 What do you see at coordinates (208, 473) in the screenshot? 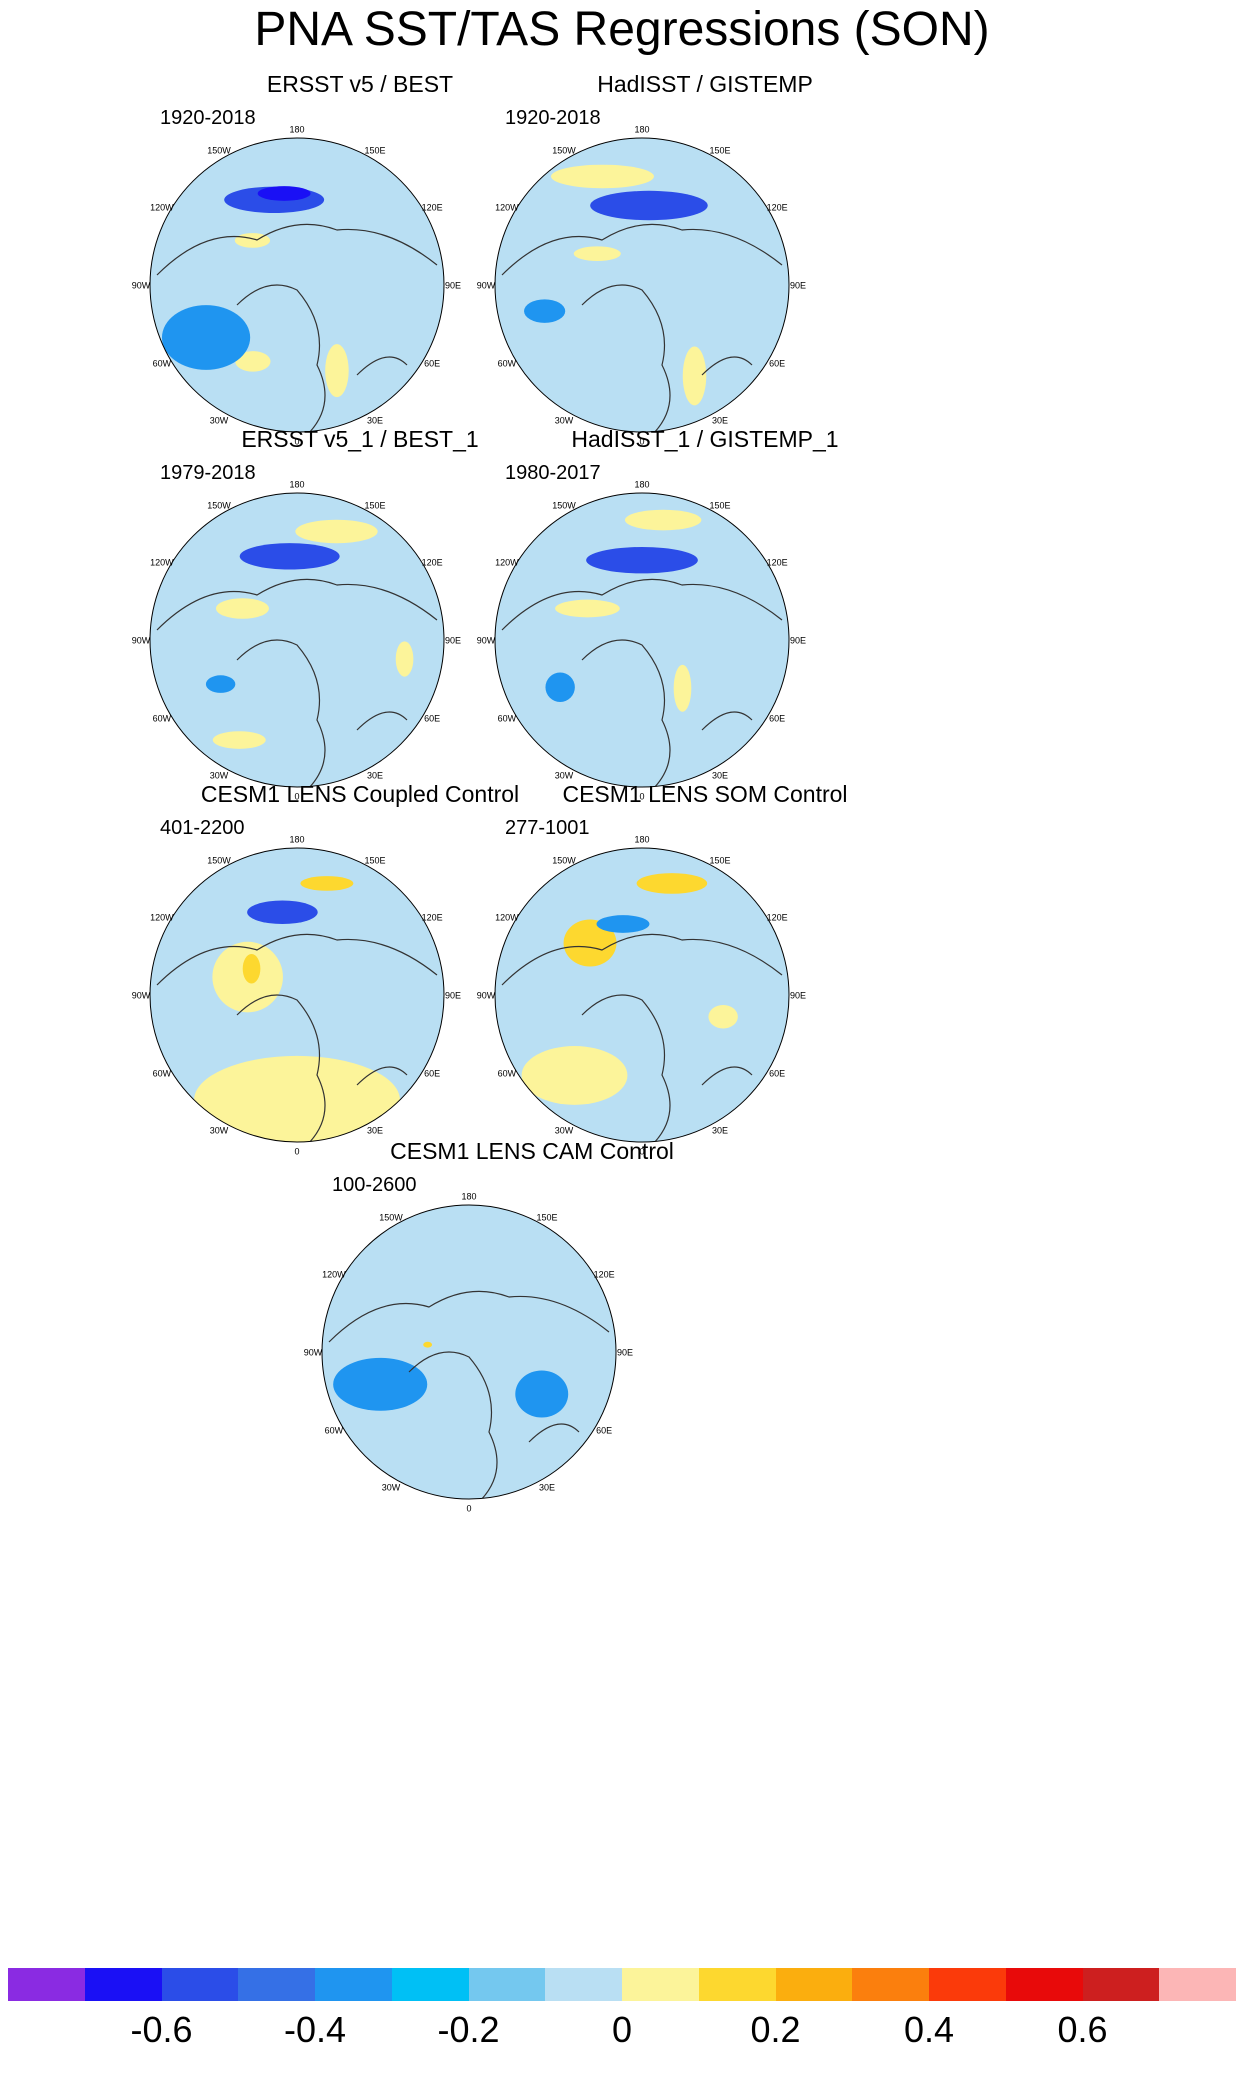
I see `panel-period: 1979-2018` at bounding box center [208, 473].